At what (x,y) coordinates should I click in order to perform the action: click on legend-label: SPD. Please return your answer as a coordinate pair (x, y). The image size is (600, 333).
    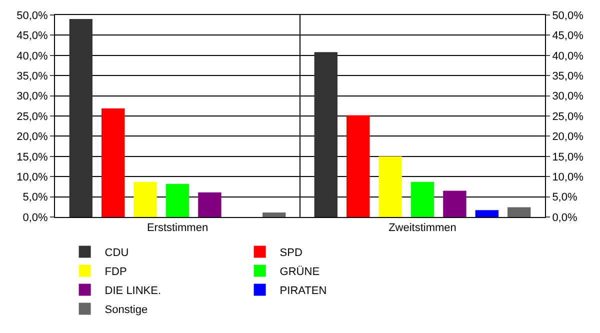
    Looking at the image, I should click on (291, 252).